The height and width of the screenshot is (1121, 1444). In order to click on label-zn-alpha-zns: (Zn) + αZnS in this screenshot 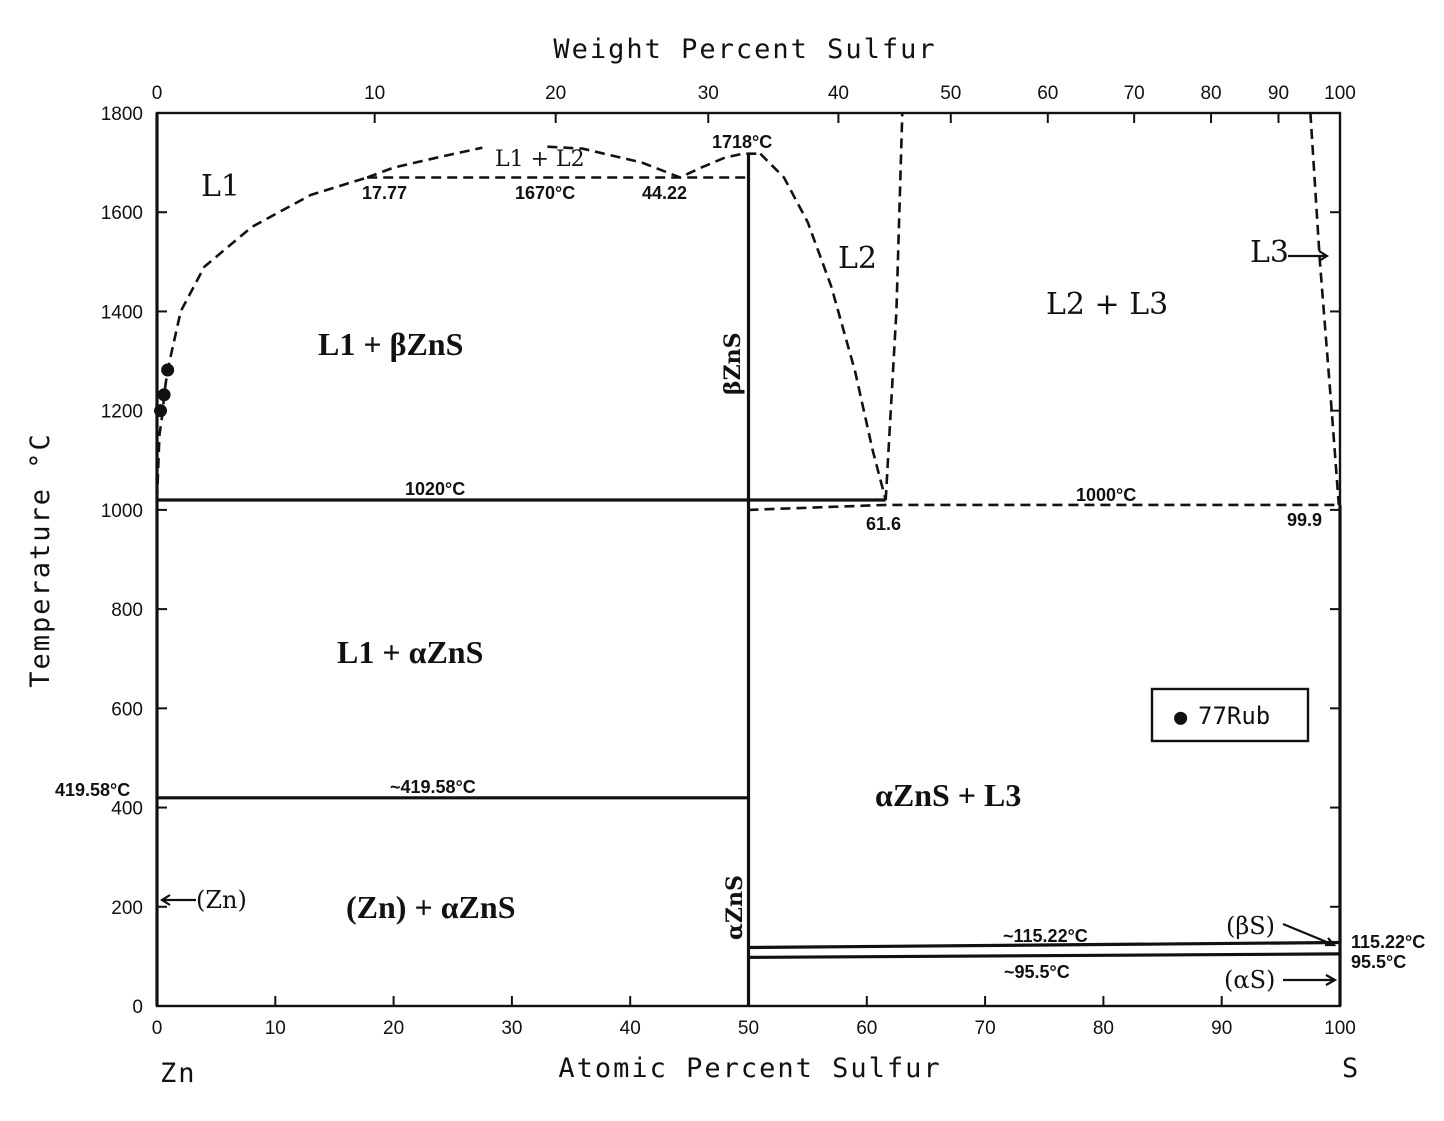, I will do `click(430, 907)`.